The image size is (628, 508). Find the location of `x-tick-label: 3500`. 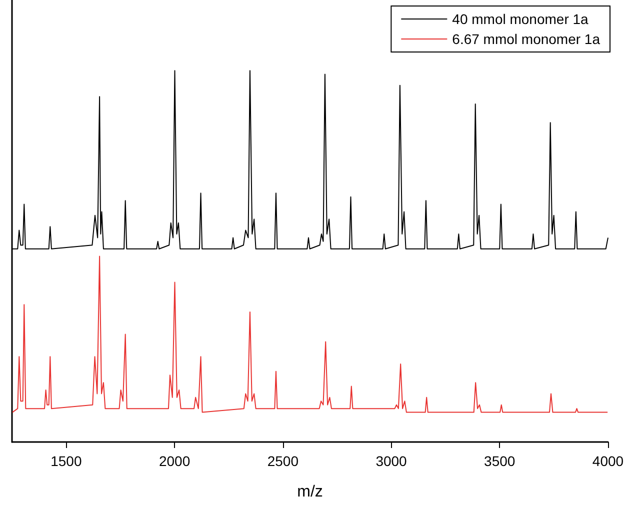

x-tick-label: 3500 is located at coordinates (500, 461).